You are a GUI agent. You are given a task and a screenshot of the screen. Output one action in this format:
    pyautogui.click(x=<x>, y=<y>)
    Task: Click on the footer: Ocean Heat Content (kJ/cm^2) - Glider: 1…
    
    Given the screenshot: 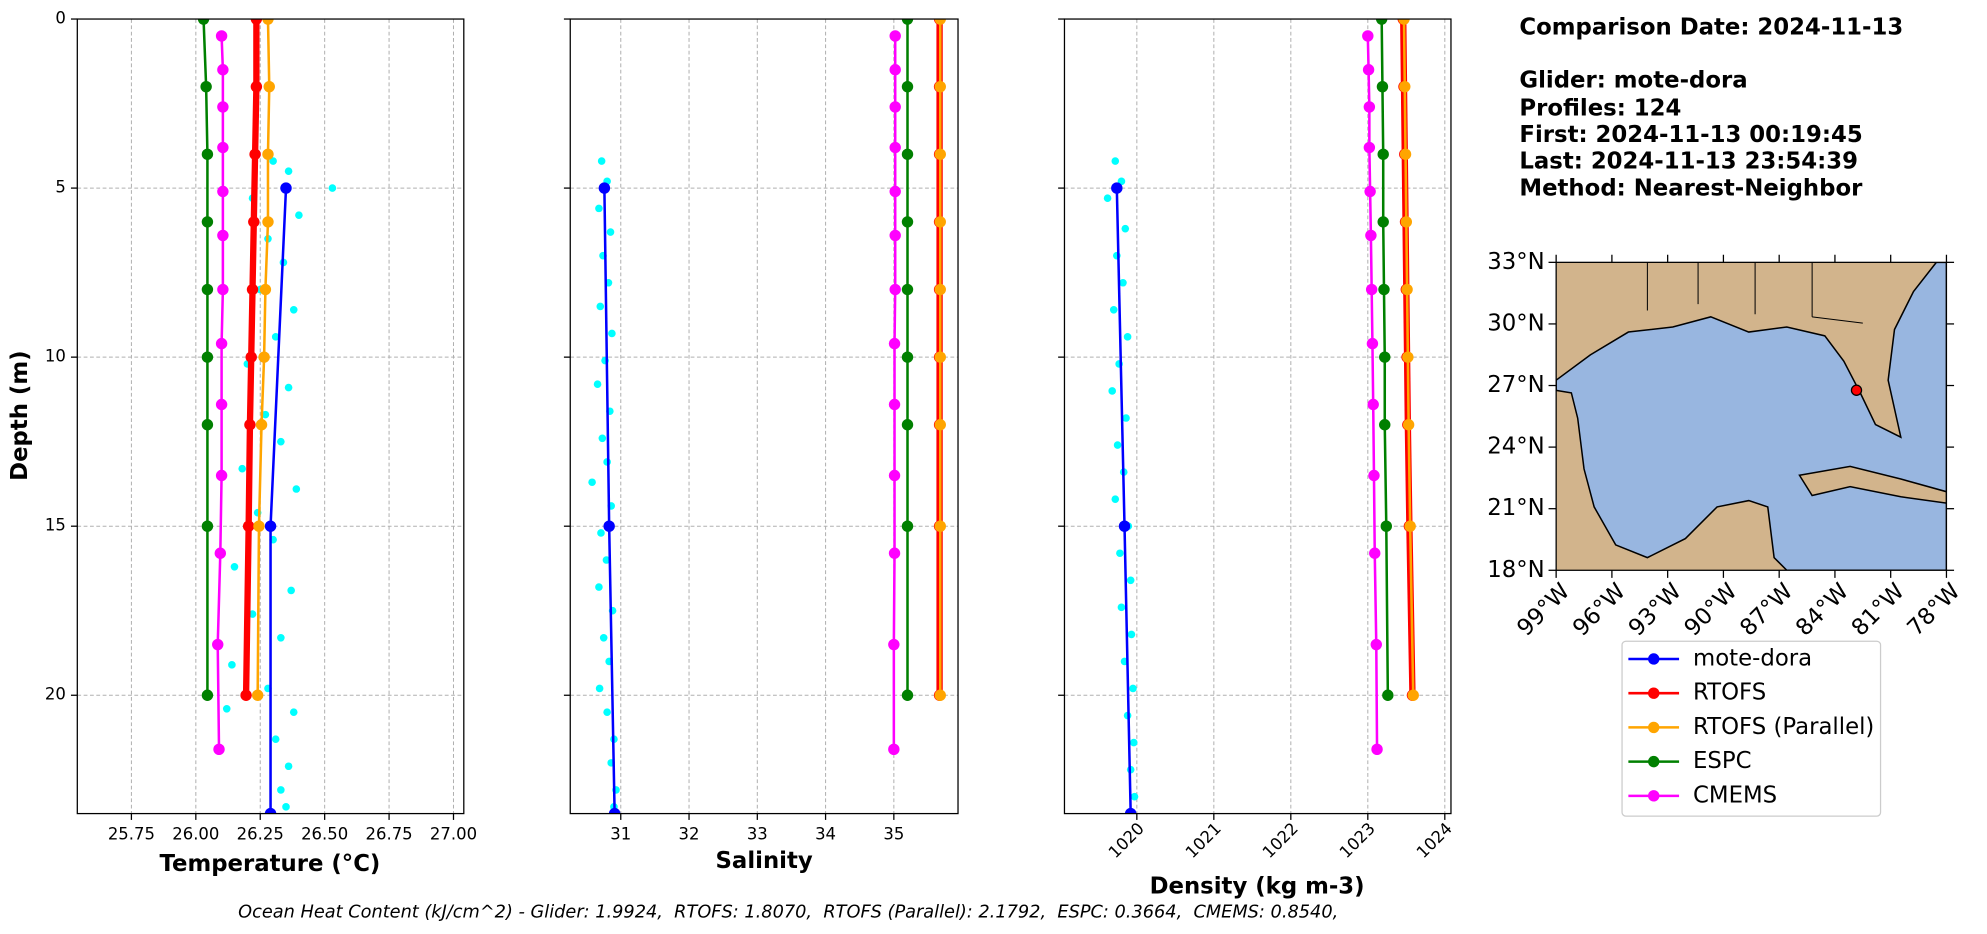 What is the action you would take?
    pyautogui.click(x=788, y=912)
    